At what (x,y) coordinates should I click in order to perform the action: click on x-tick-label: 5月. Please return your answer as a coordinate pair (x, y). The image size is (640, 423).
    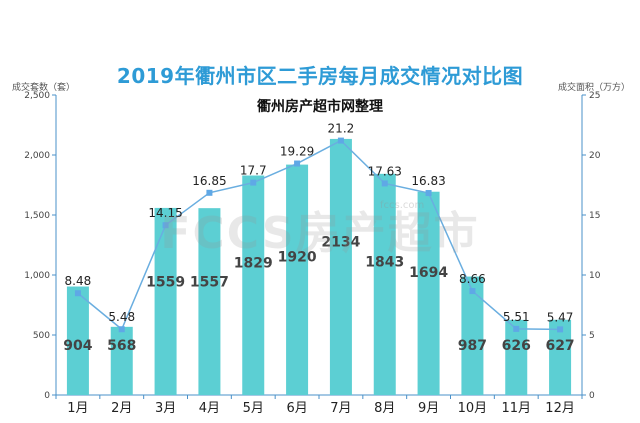
    Looking at the image, I should click on (253, 408).